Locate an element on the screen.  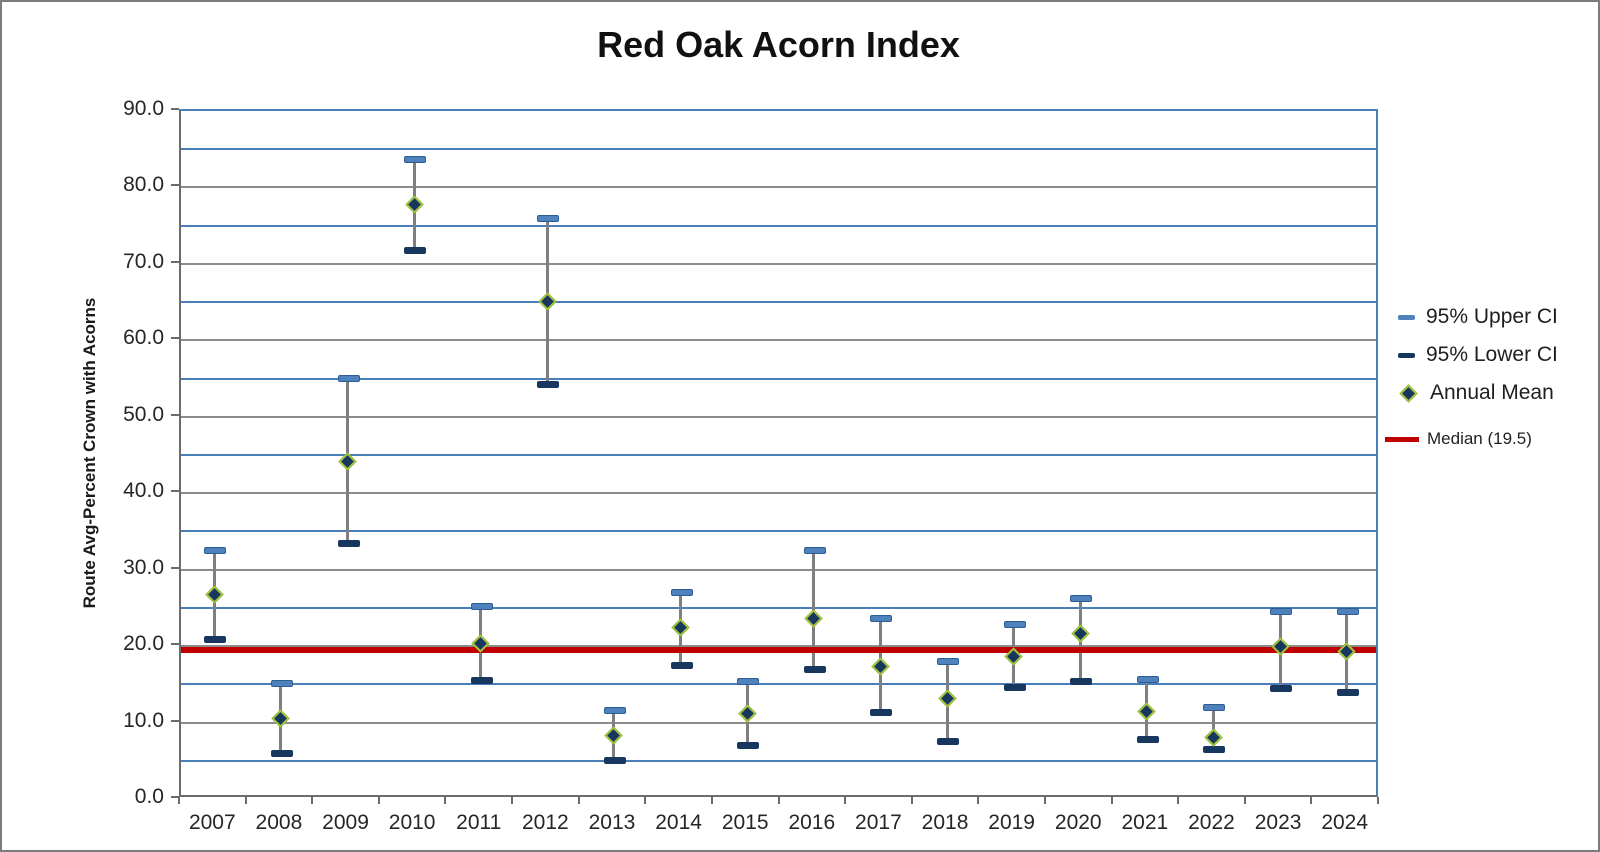
x-tick-label: 2019 is located at coordinates (1011, 822).